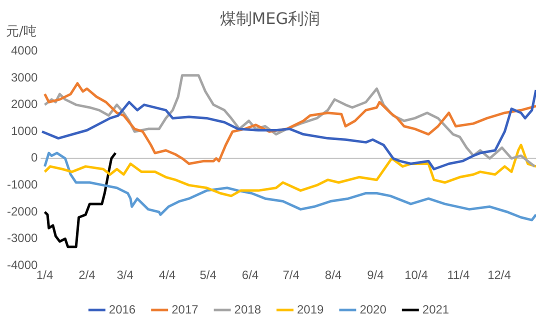  Describe the element at coordinates (22, 211) in the screenshot. I see `y-tick-label: -2000` at that location.